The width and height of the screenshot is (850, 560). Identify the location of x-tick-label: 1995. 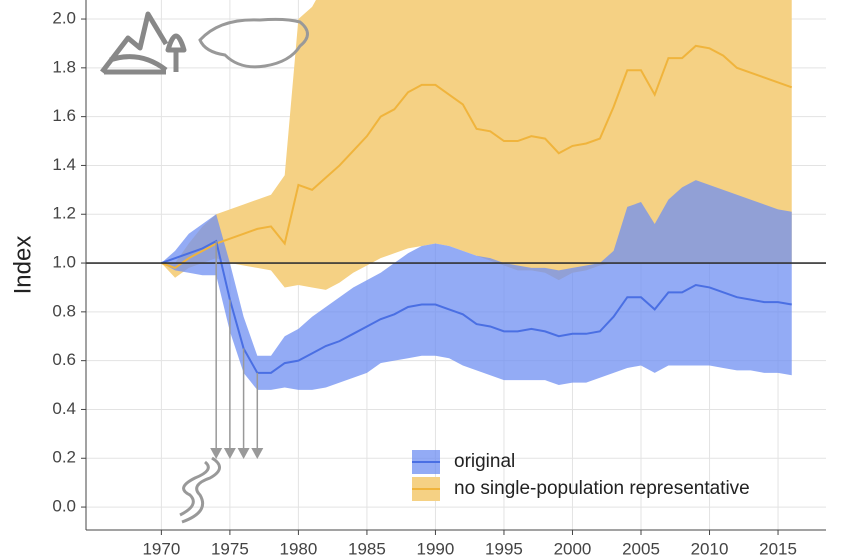
(504, 548).